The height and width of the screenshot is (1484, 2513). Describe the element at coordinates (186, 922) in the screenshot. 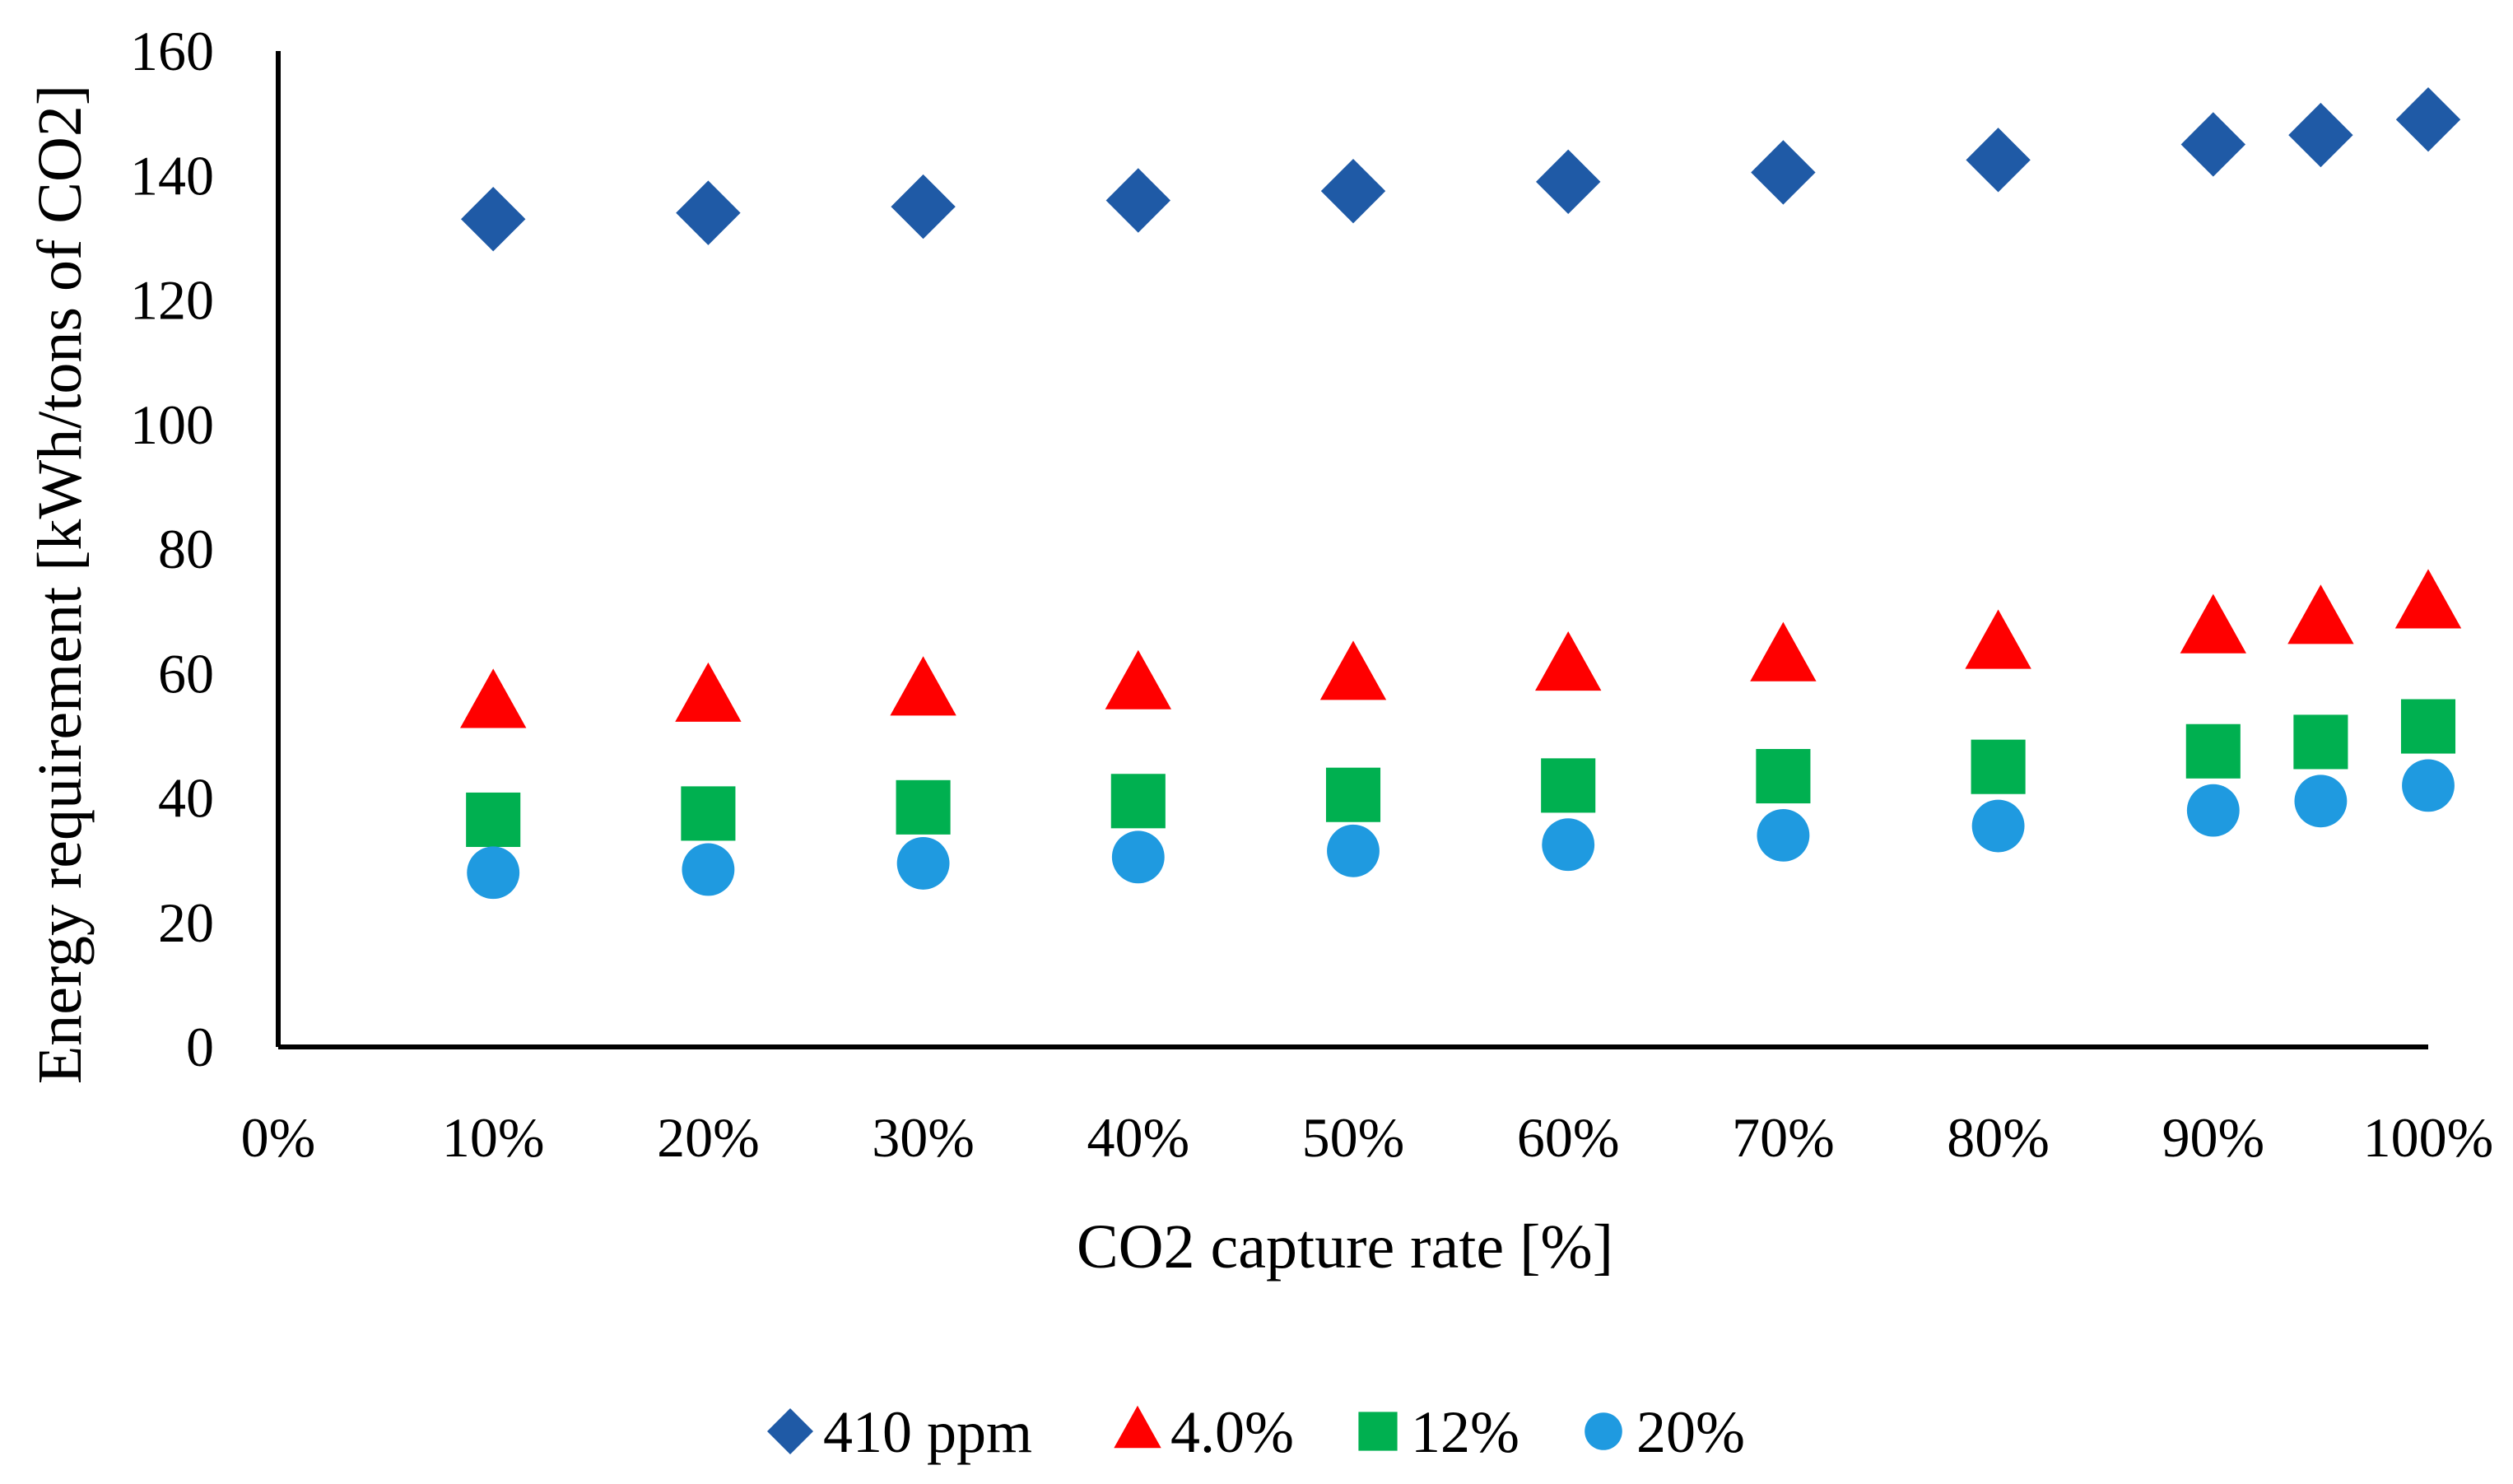

I see `y-tick-label: 20` at that location.